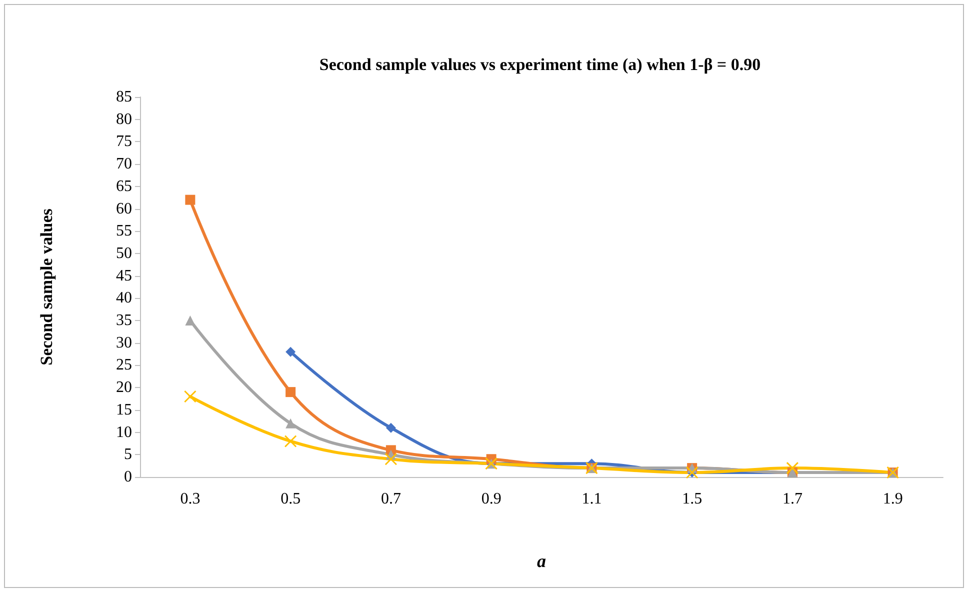 The image size is (972, 594). Describe the element at coordinates (128, 455) in the screenshot. I see `y-tick-label: 5` at that location.